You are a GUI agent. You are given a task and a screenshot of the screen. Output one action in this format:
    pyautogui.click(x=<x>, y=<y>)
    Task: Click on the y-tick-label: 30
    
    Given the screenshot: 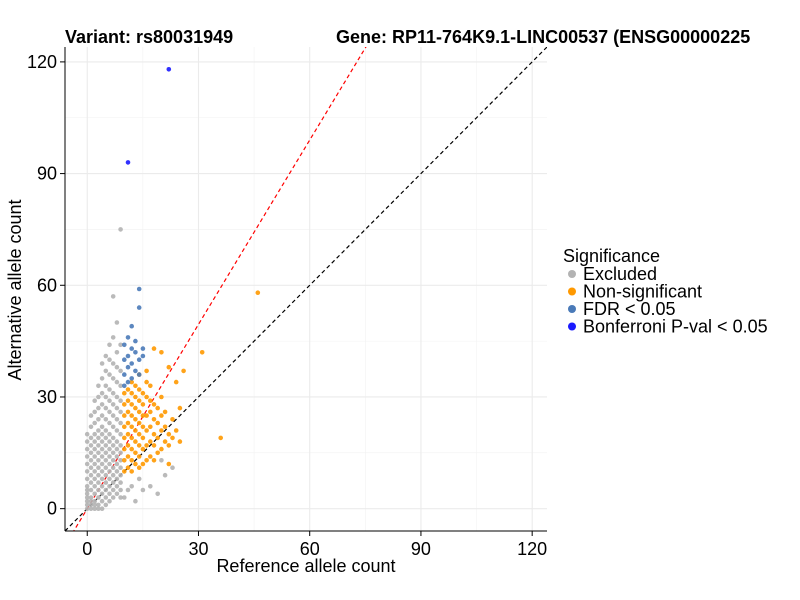 What is the action you would take?
    pyautogui.click(x=47, y=397)
    